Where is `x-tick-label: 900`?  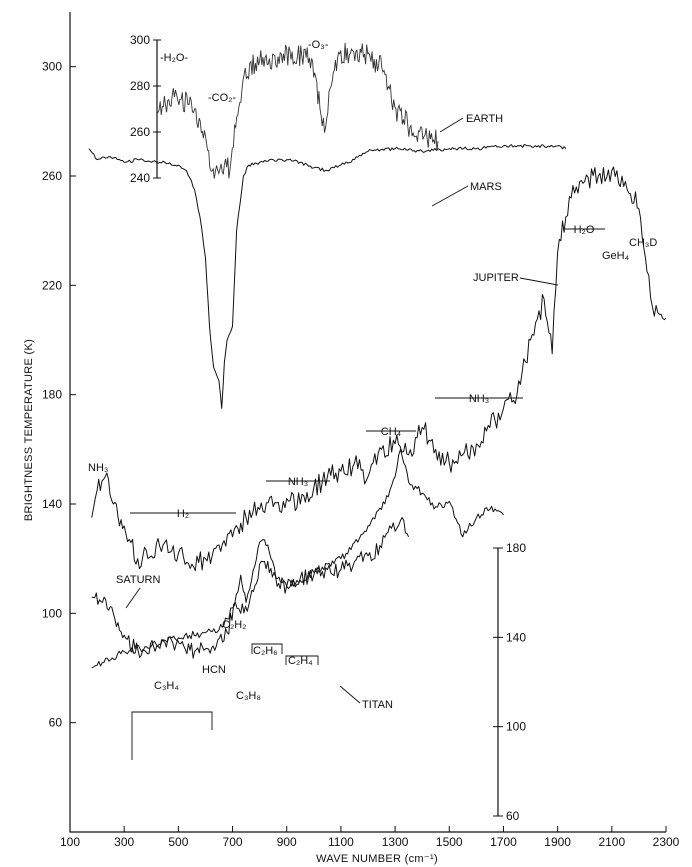 x-tick-label: 900 is located at coordinates (287, 842).